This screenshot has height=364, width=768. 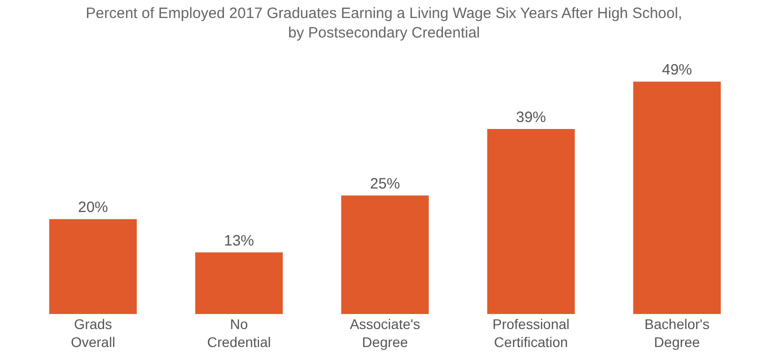 What do you see at coordinates (93, 333) in the screenshot?
I see `x-tick-label: Grads Overall` at bounding box center [93, 333].